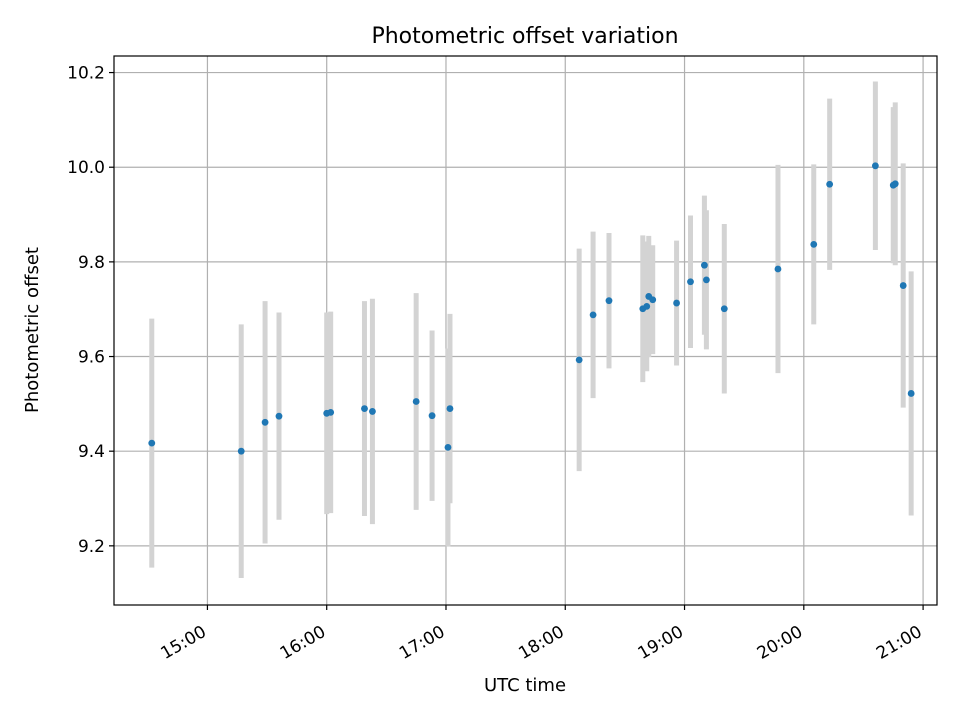 This screenshot has height=720, width=960. Describe the element at coordinates (91, 358) in the screenshot. I see `y-tick-label: 9.6` at that location.